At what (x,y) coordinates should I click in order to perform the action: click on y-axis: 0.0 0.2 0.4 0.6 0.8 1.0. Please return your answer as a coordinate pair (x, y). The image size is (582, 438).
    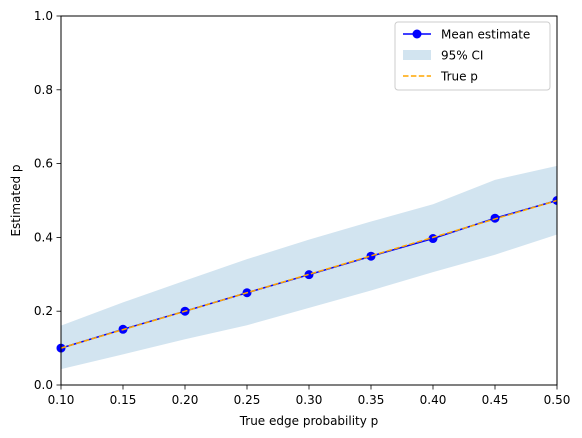
    Looking at the image, I should click on (47, 200).